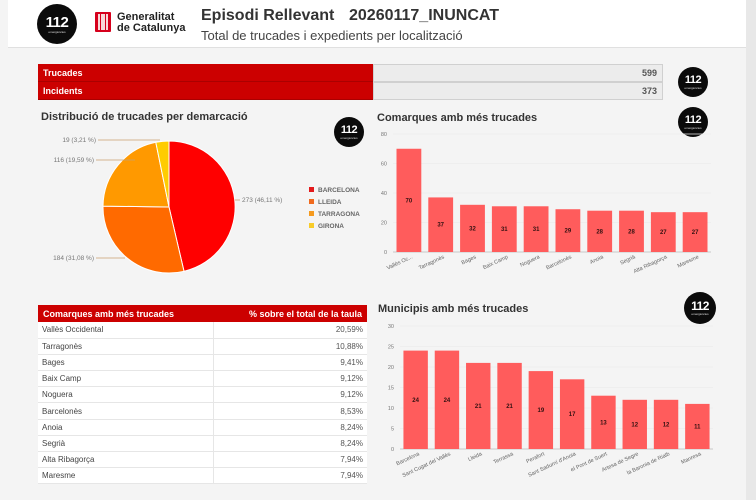 The image size is (756, 500). I want to click on table-row: Baix Camp 9,12%, so click(202, 379).